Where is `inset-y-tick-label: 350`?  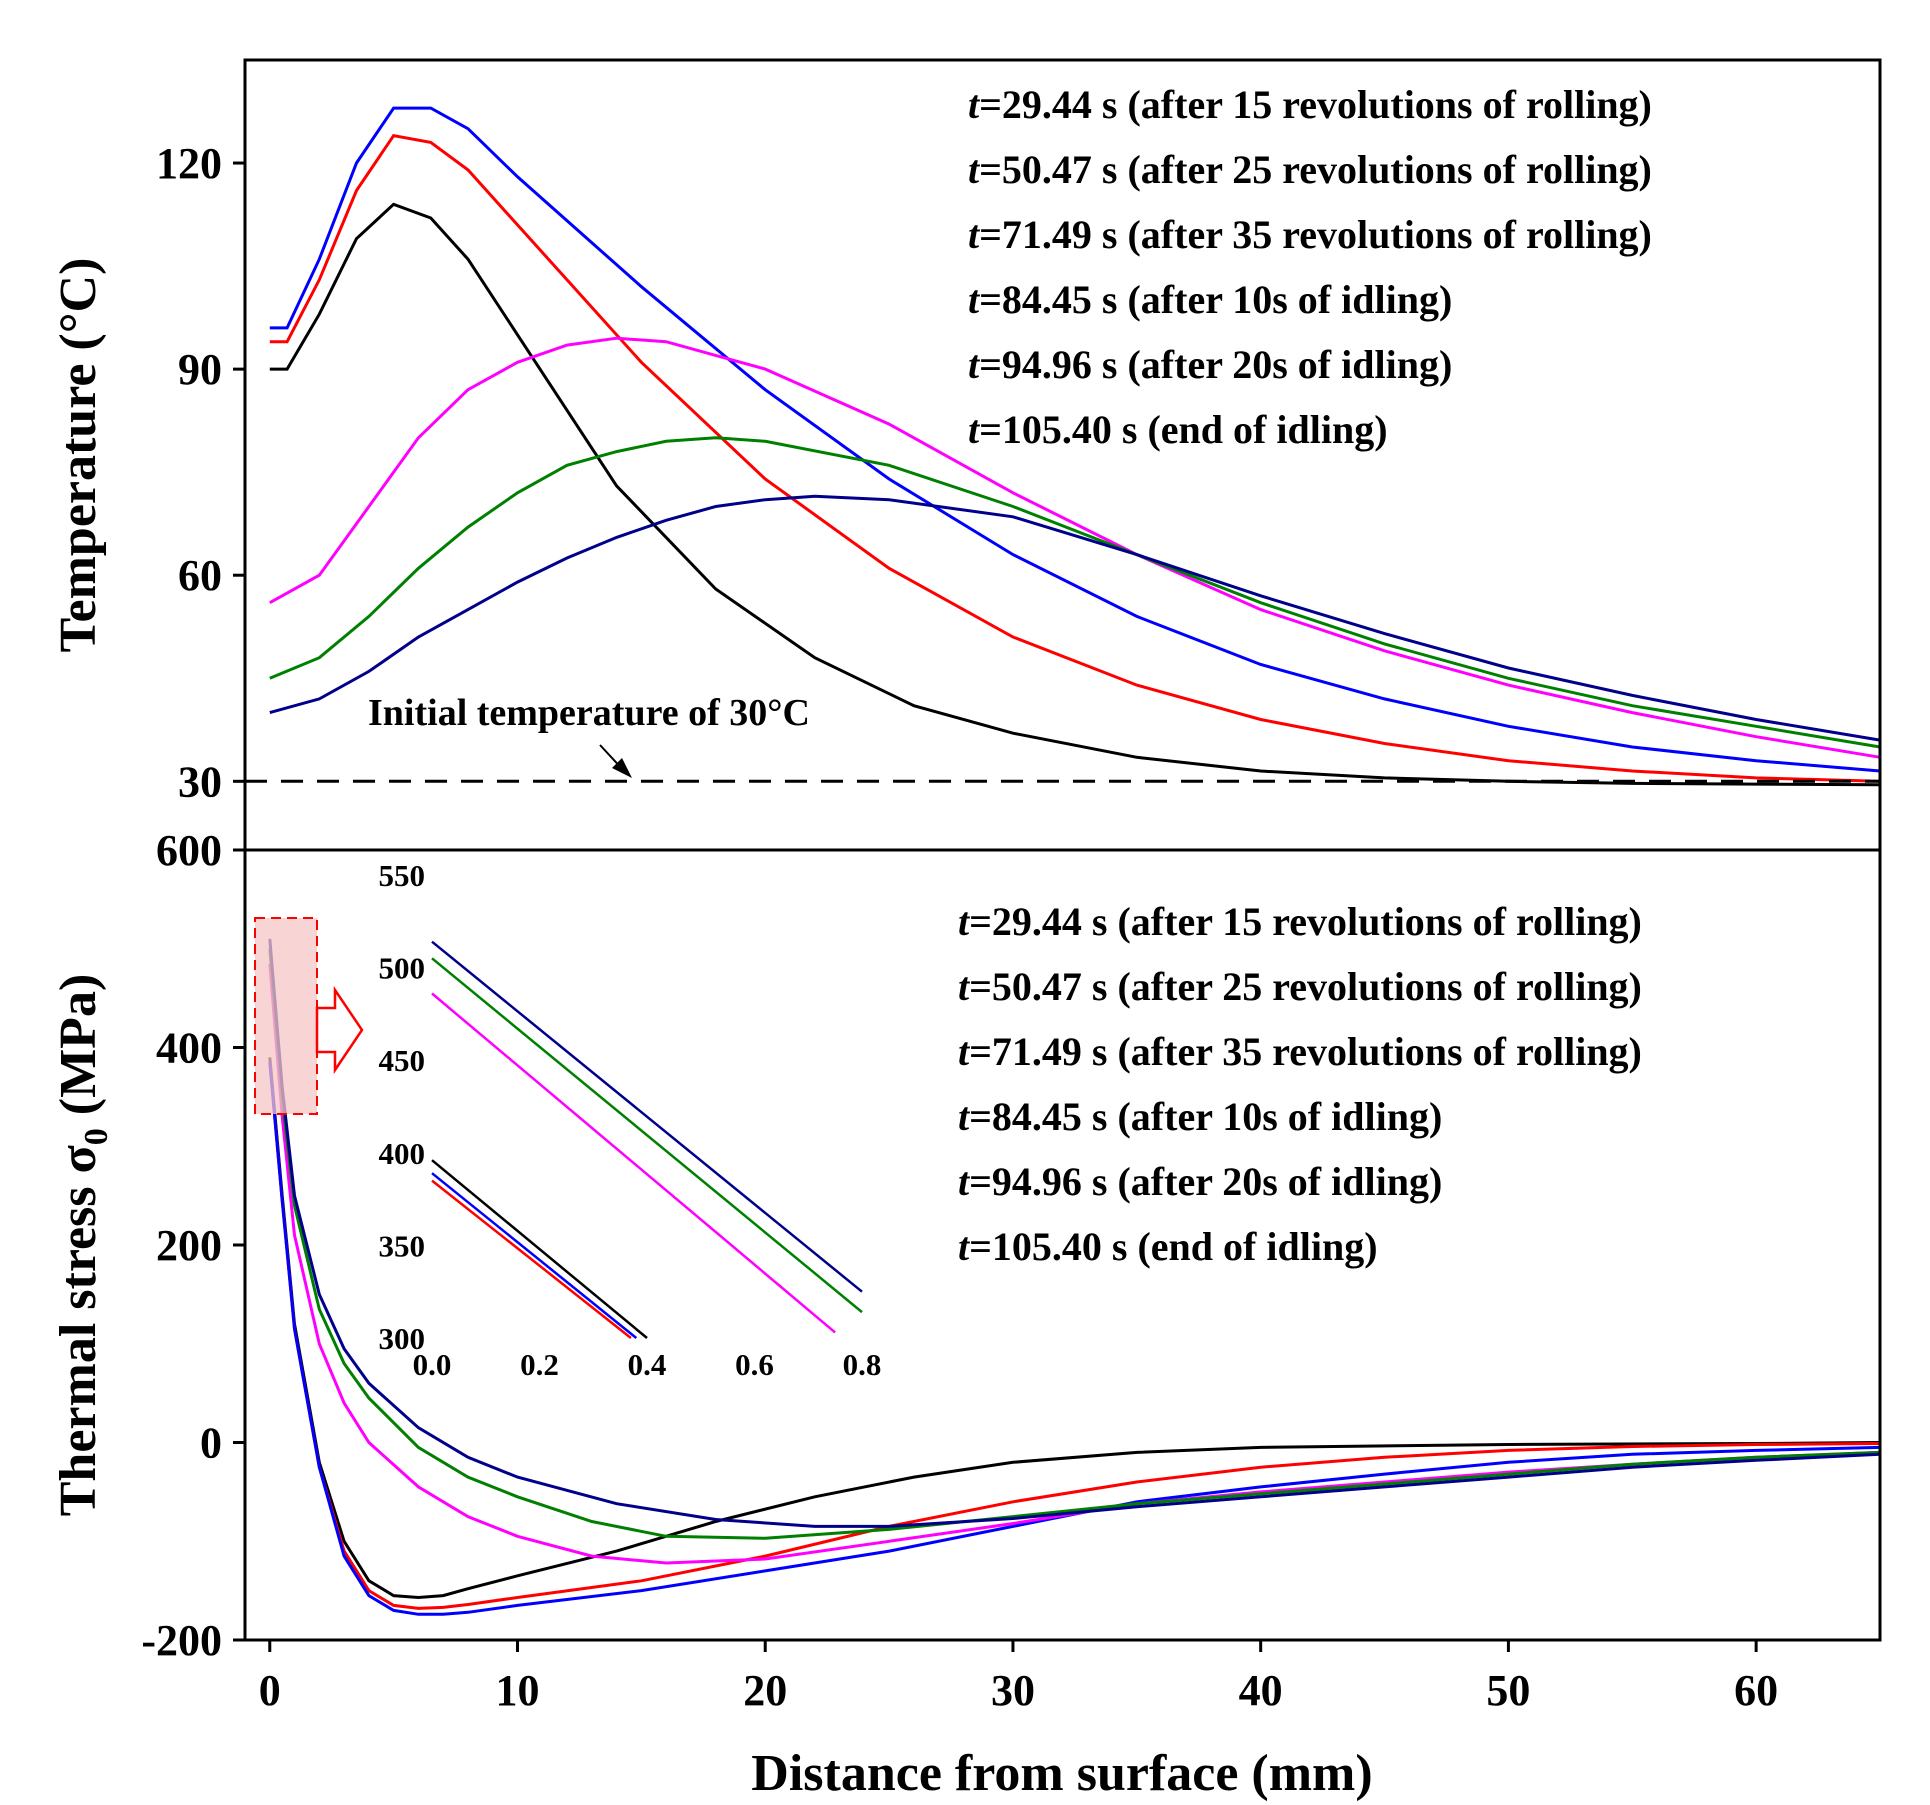
inset-y-tick-label: 350 is located at coordinates (402, 1245).